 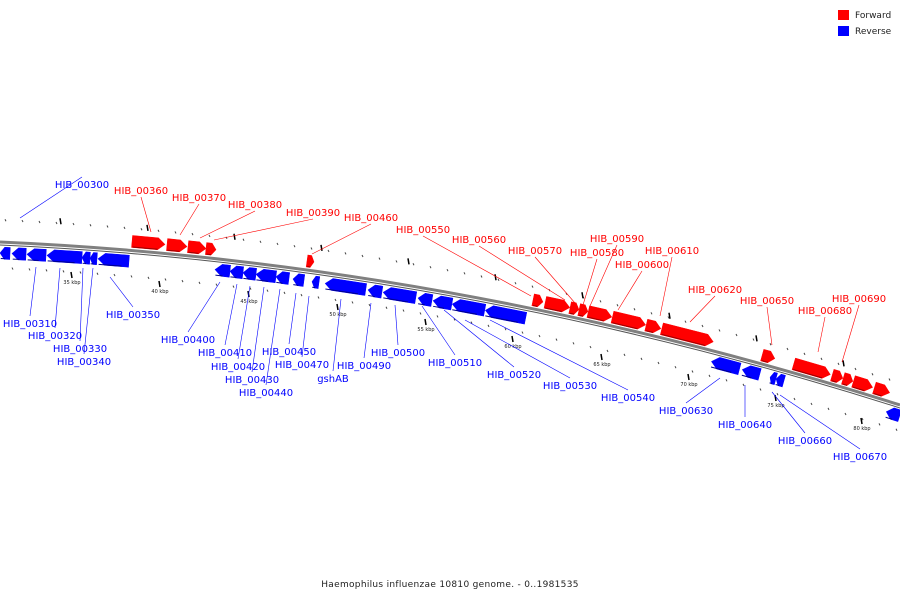 What do you see at coordinates (425, 330) in the screenshot?
I see `scale-label: 55 kbp` at bounding box center [425, 330].